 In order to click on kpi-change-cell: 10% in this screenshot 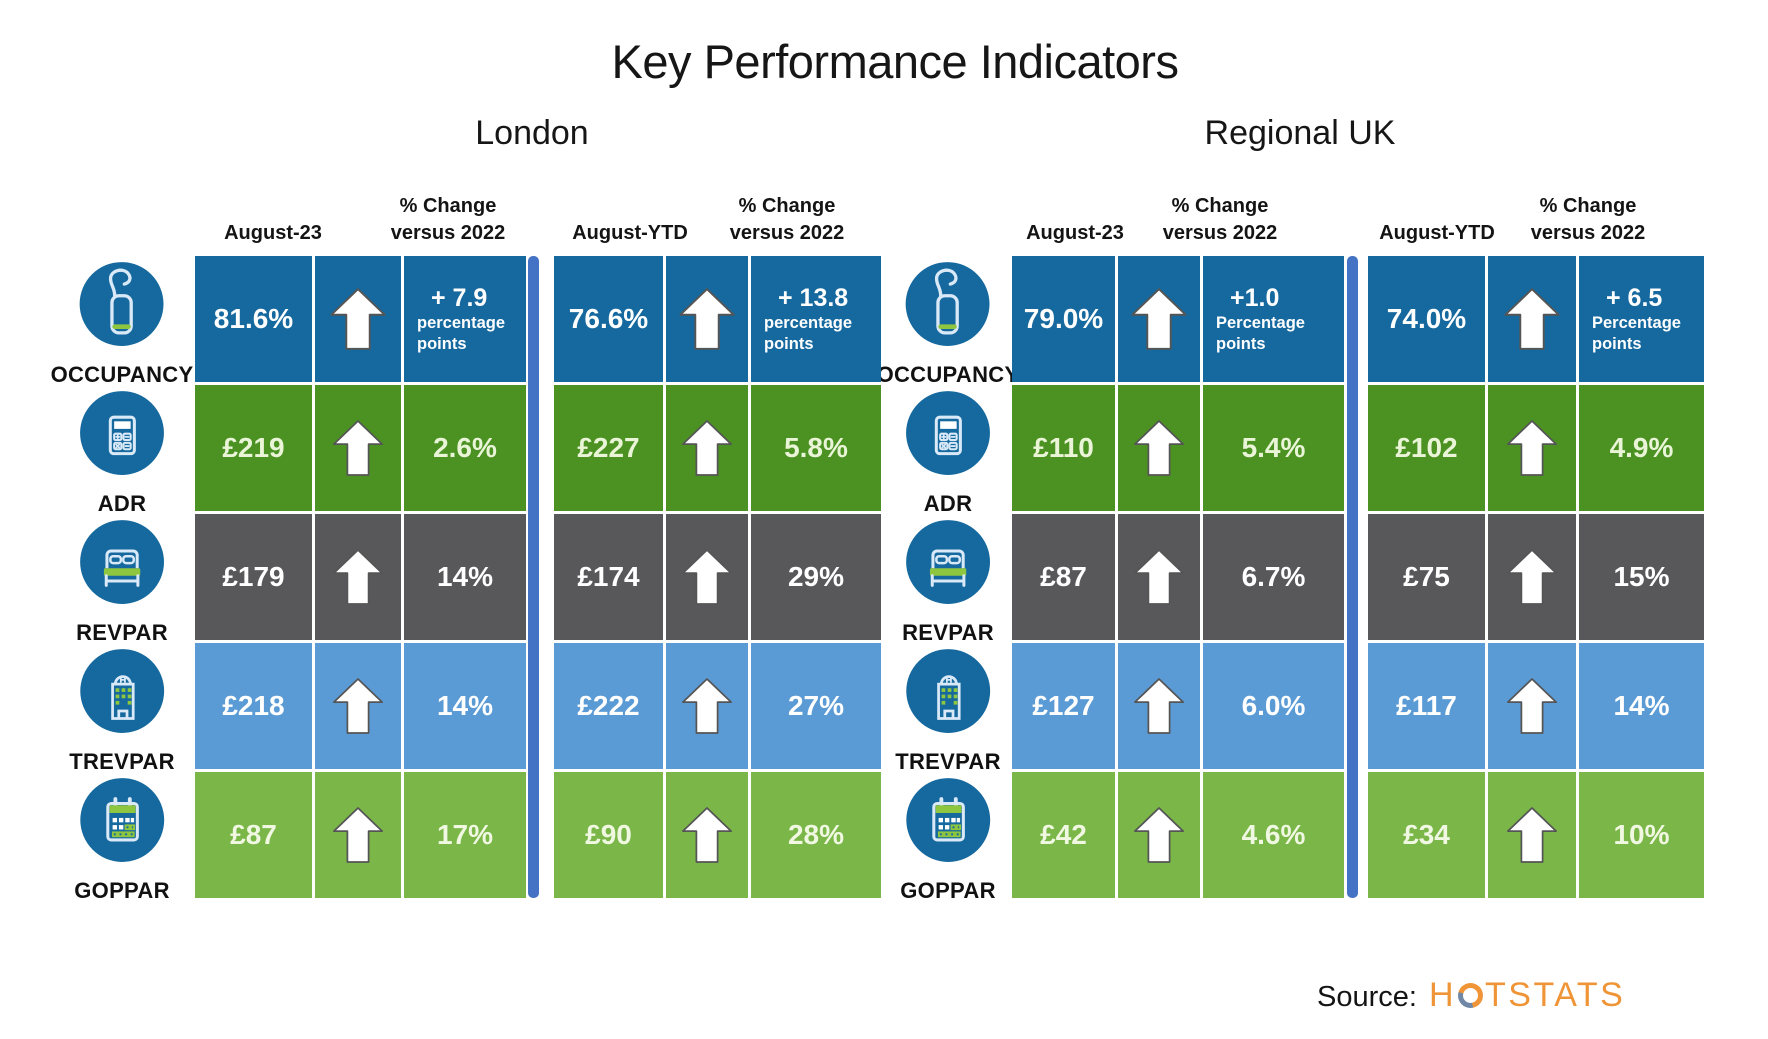, I will do `click(1641, 835)`.